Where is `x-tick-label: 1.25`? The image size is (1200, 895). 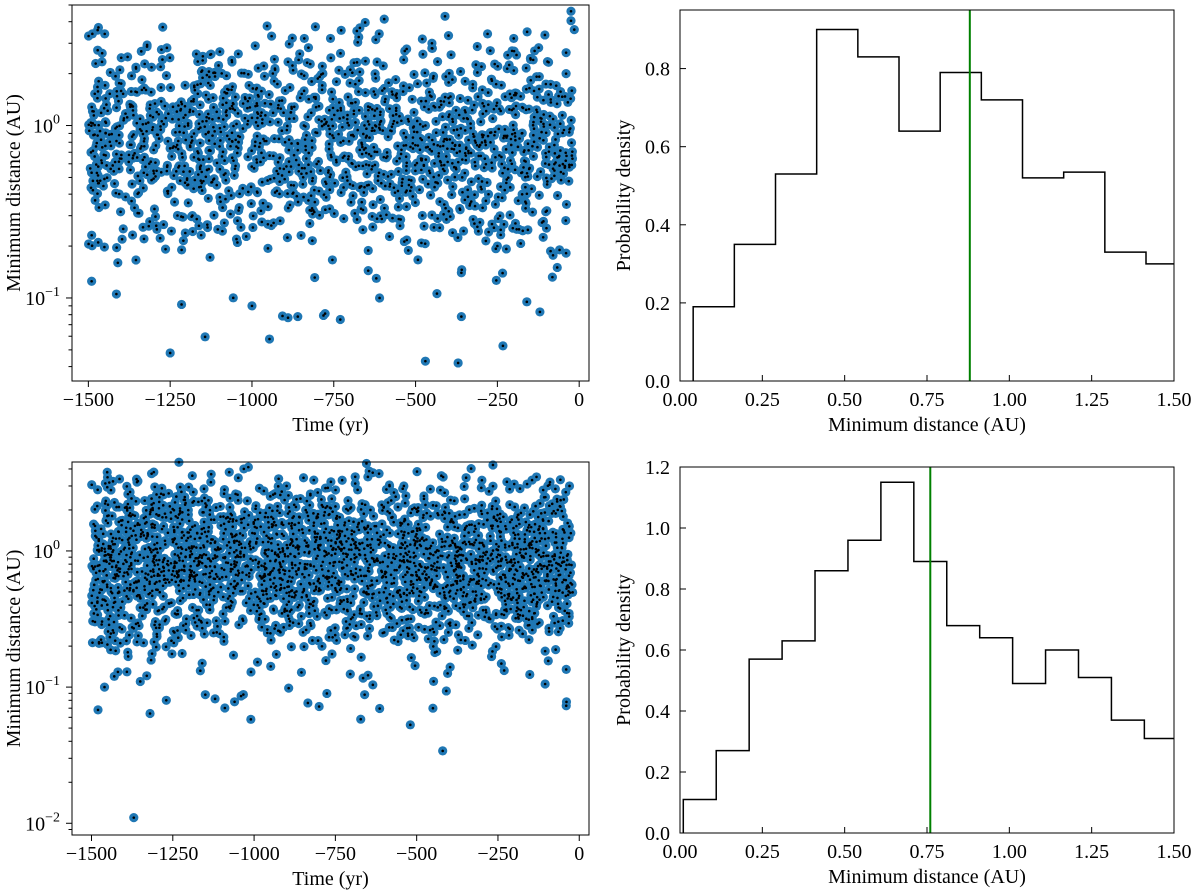
x-tick-label: 1.25 is located at coordinates (1091, 400).